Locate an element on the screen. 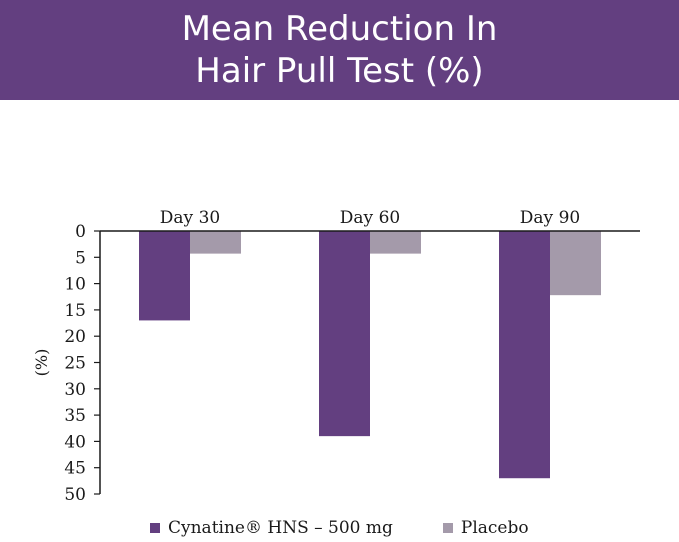 This screenshot has width=679, height=542. y-tick-label-15: 15 is located at coordinates (75, 311).